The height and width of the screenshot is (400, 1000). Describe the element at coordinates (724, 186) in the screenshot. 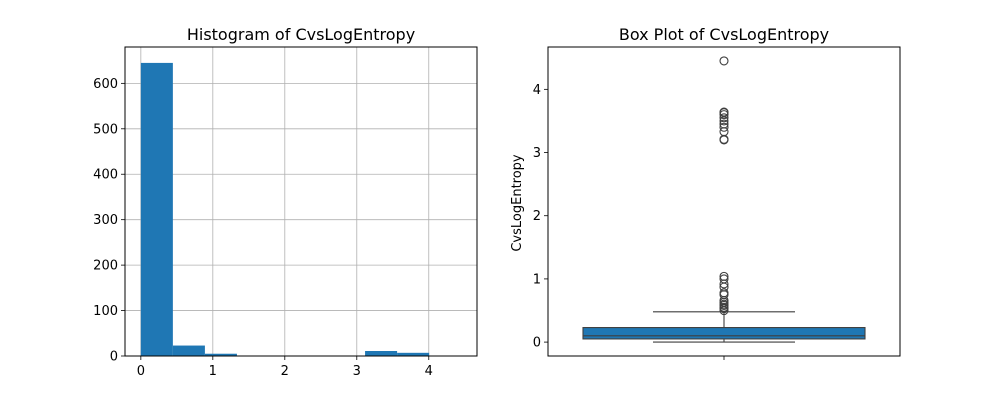

I see `boxplot-outliers` at that location.